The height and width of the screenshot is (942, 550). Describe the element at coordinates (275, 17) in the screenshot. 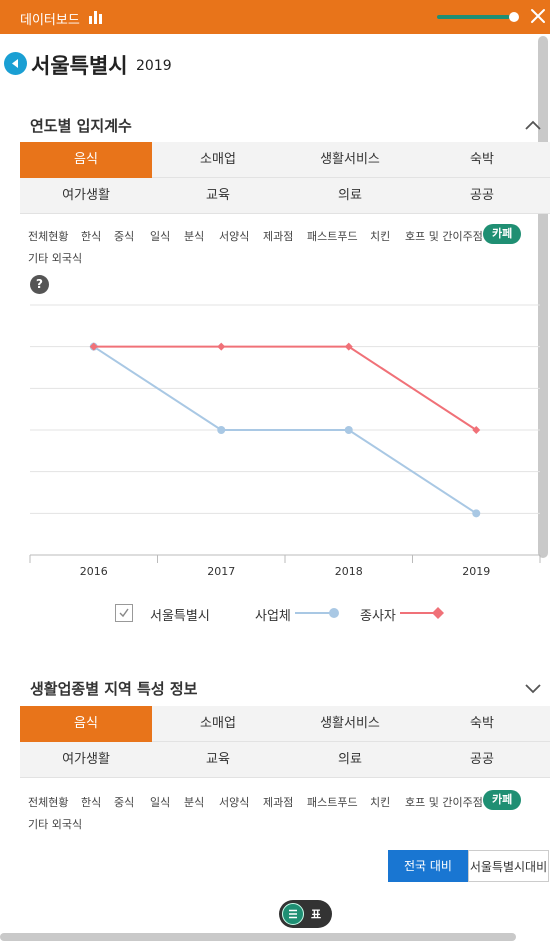

I see `top-bar: 데이터보드` at that location.